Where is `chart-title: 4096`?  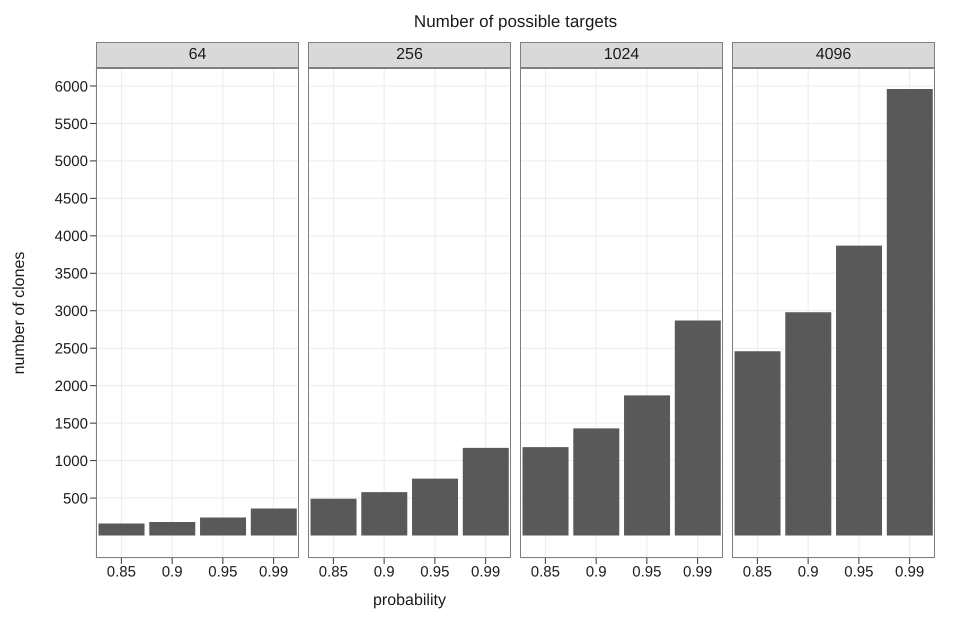
chart-title: 4096 is located at coordinates (833, 55).